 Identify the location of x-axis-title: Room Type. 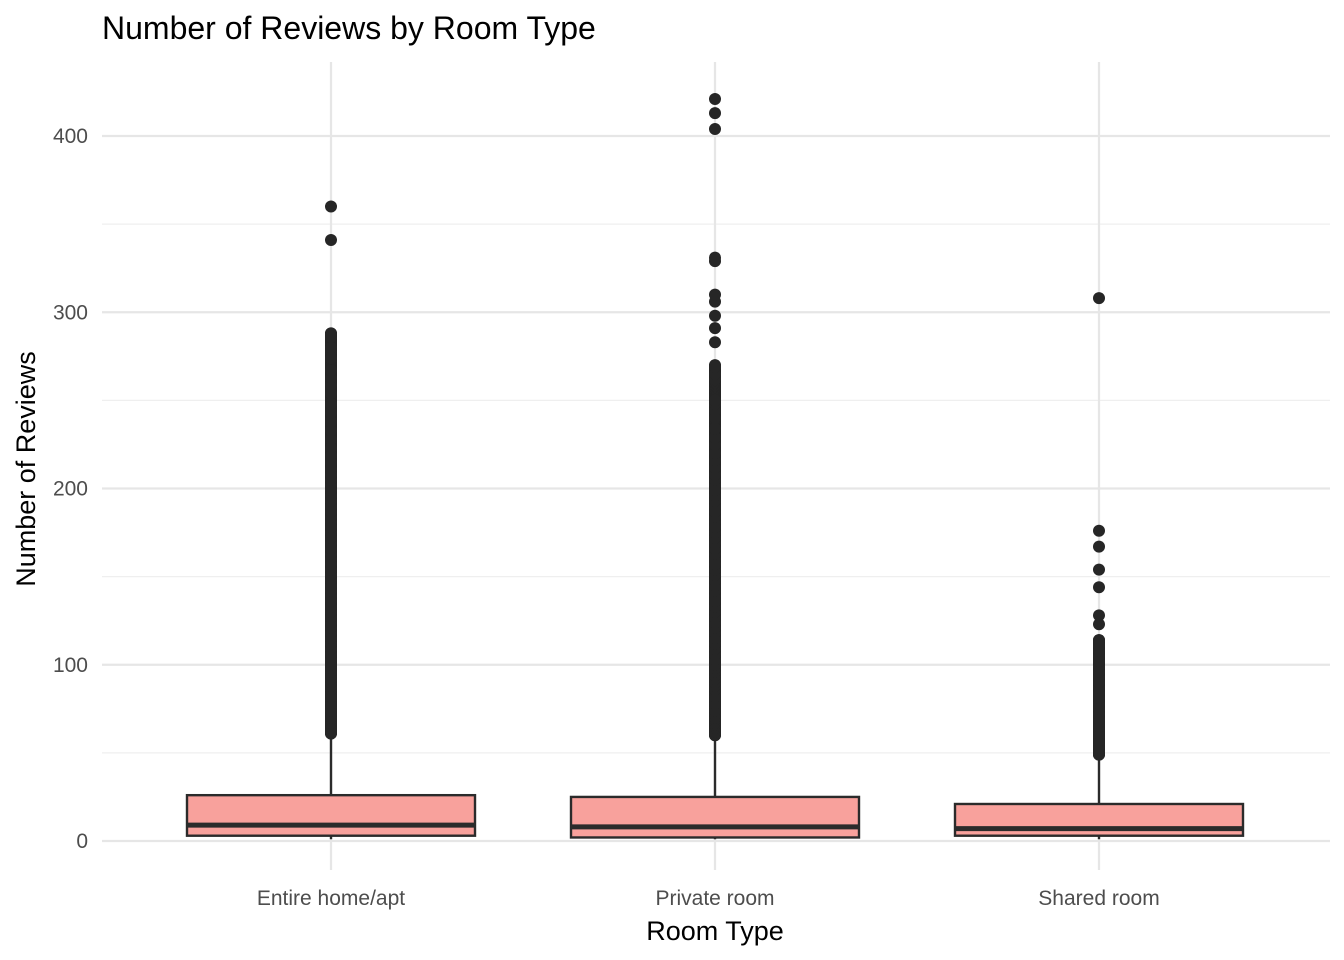
(715, 931).